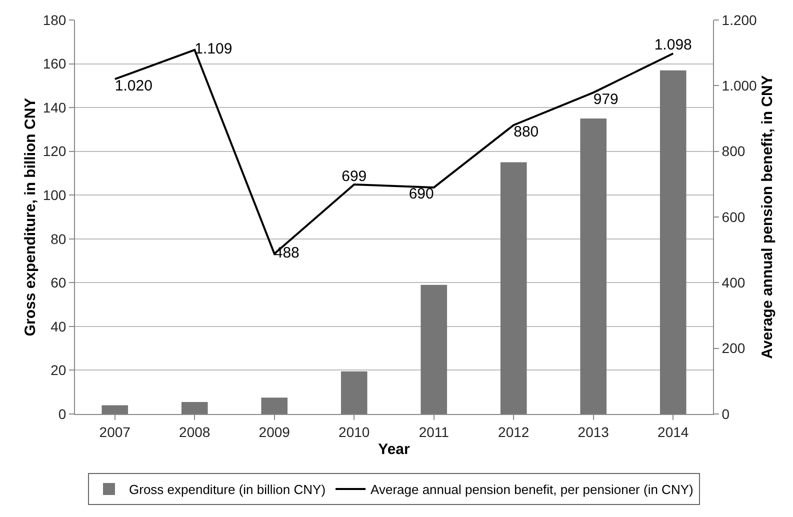 This screenshot has width=793, height=517. Describe the element at coordinates (726, 414) in the screenshot. I see `y2-tick-label: 0` at that location.